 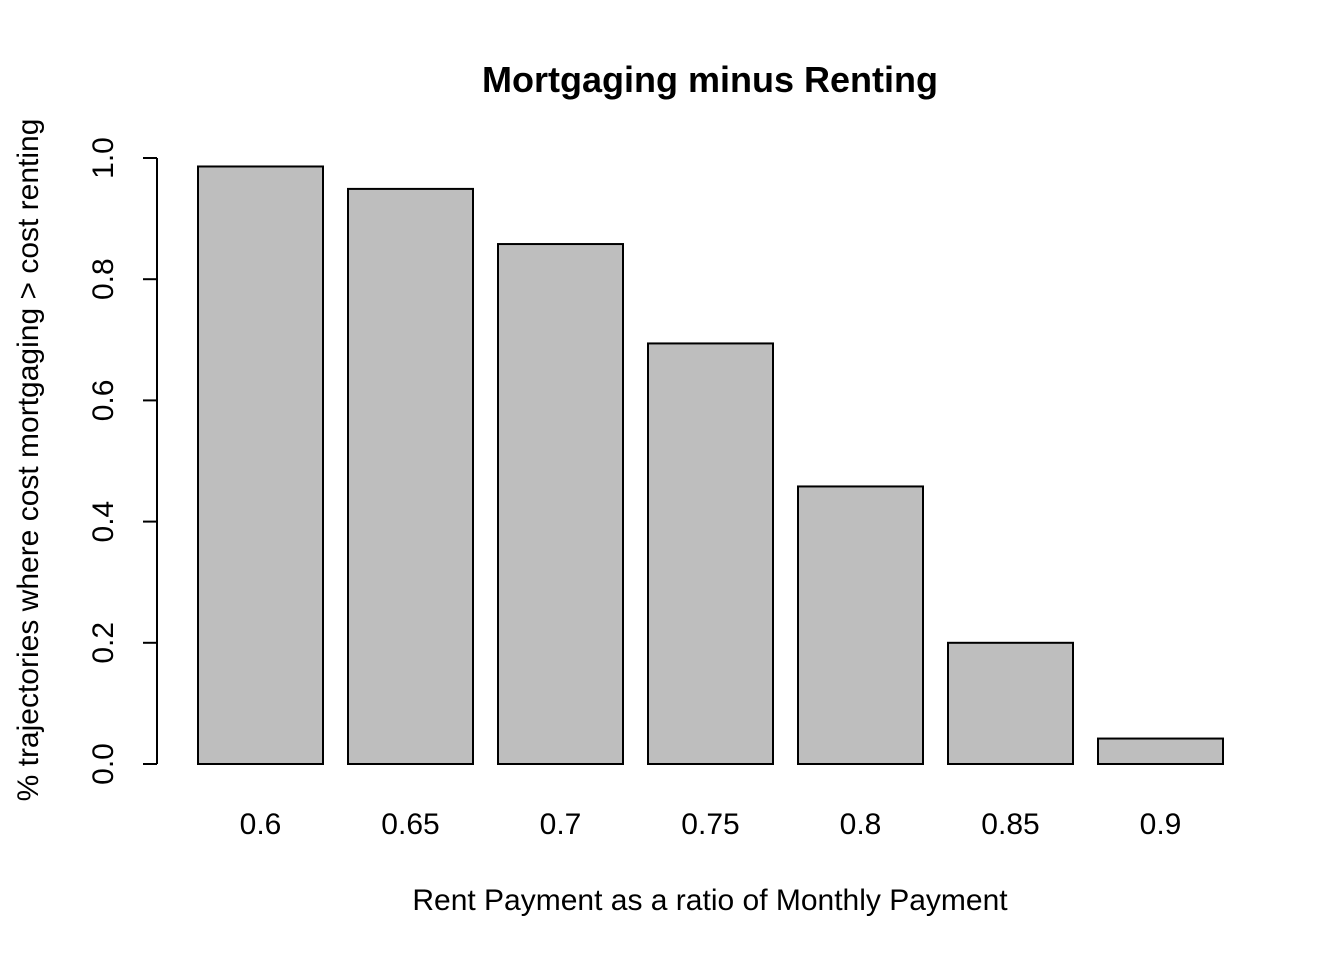 I want to click on bar-0.85, so click(x=1010, y=703).